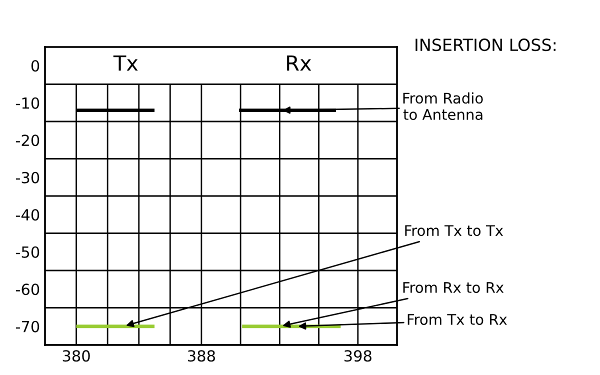 This screenshot has width=600, height=375. I want to click on y-tick-label: -50, so click(28, 252).